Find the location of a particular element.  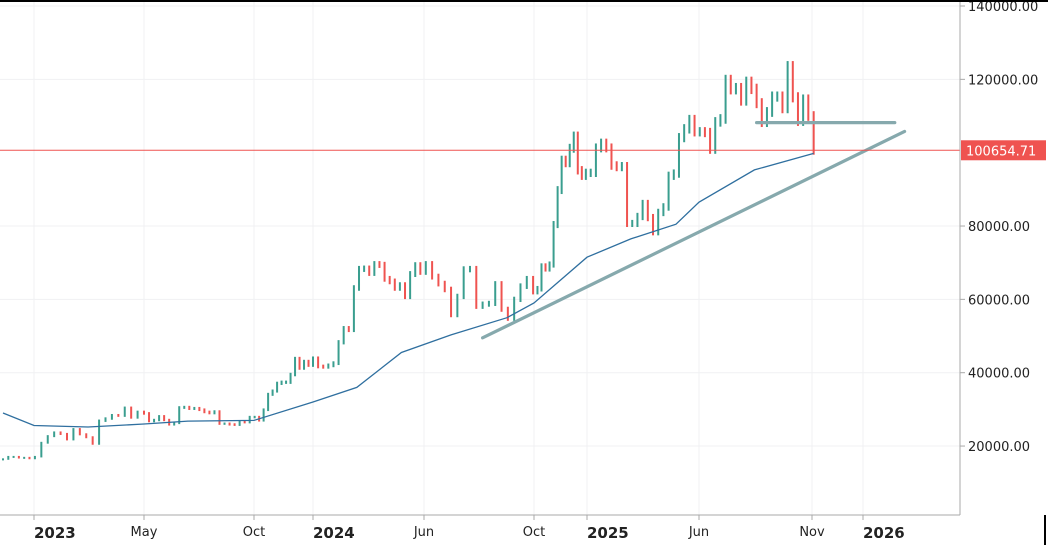

y-tick-label: 40000.00 is located at coordinates (999, 374).